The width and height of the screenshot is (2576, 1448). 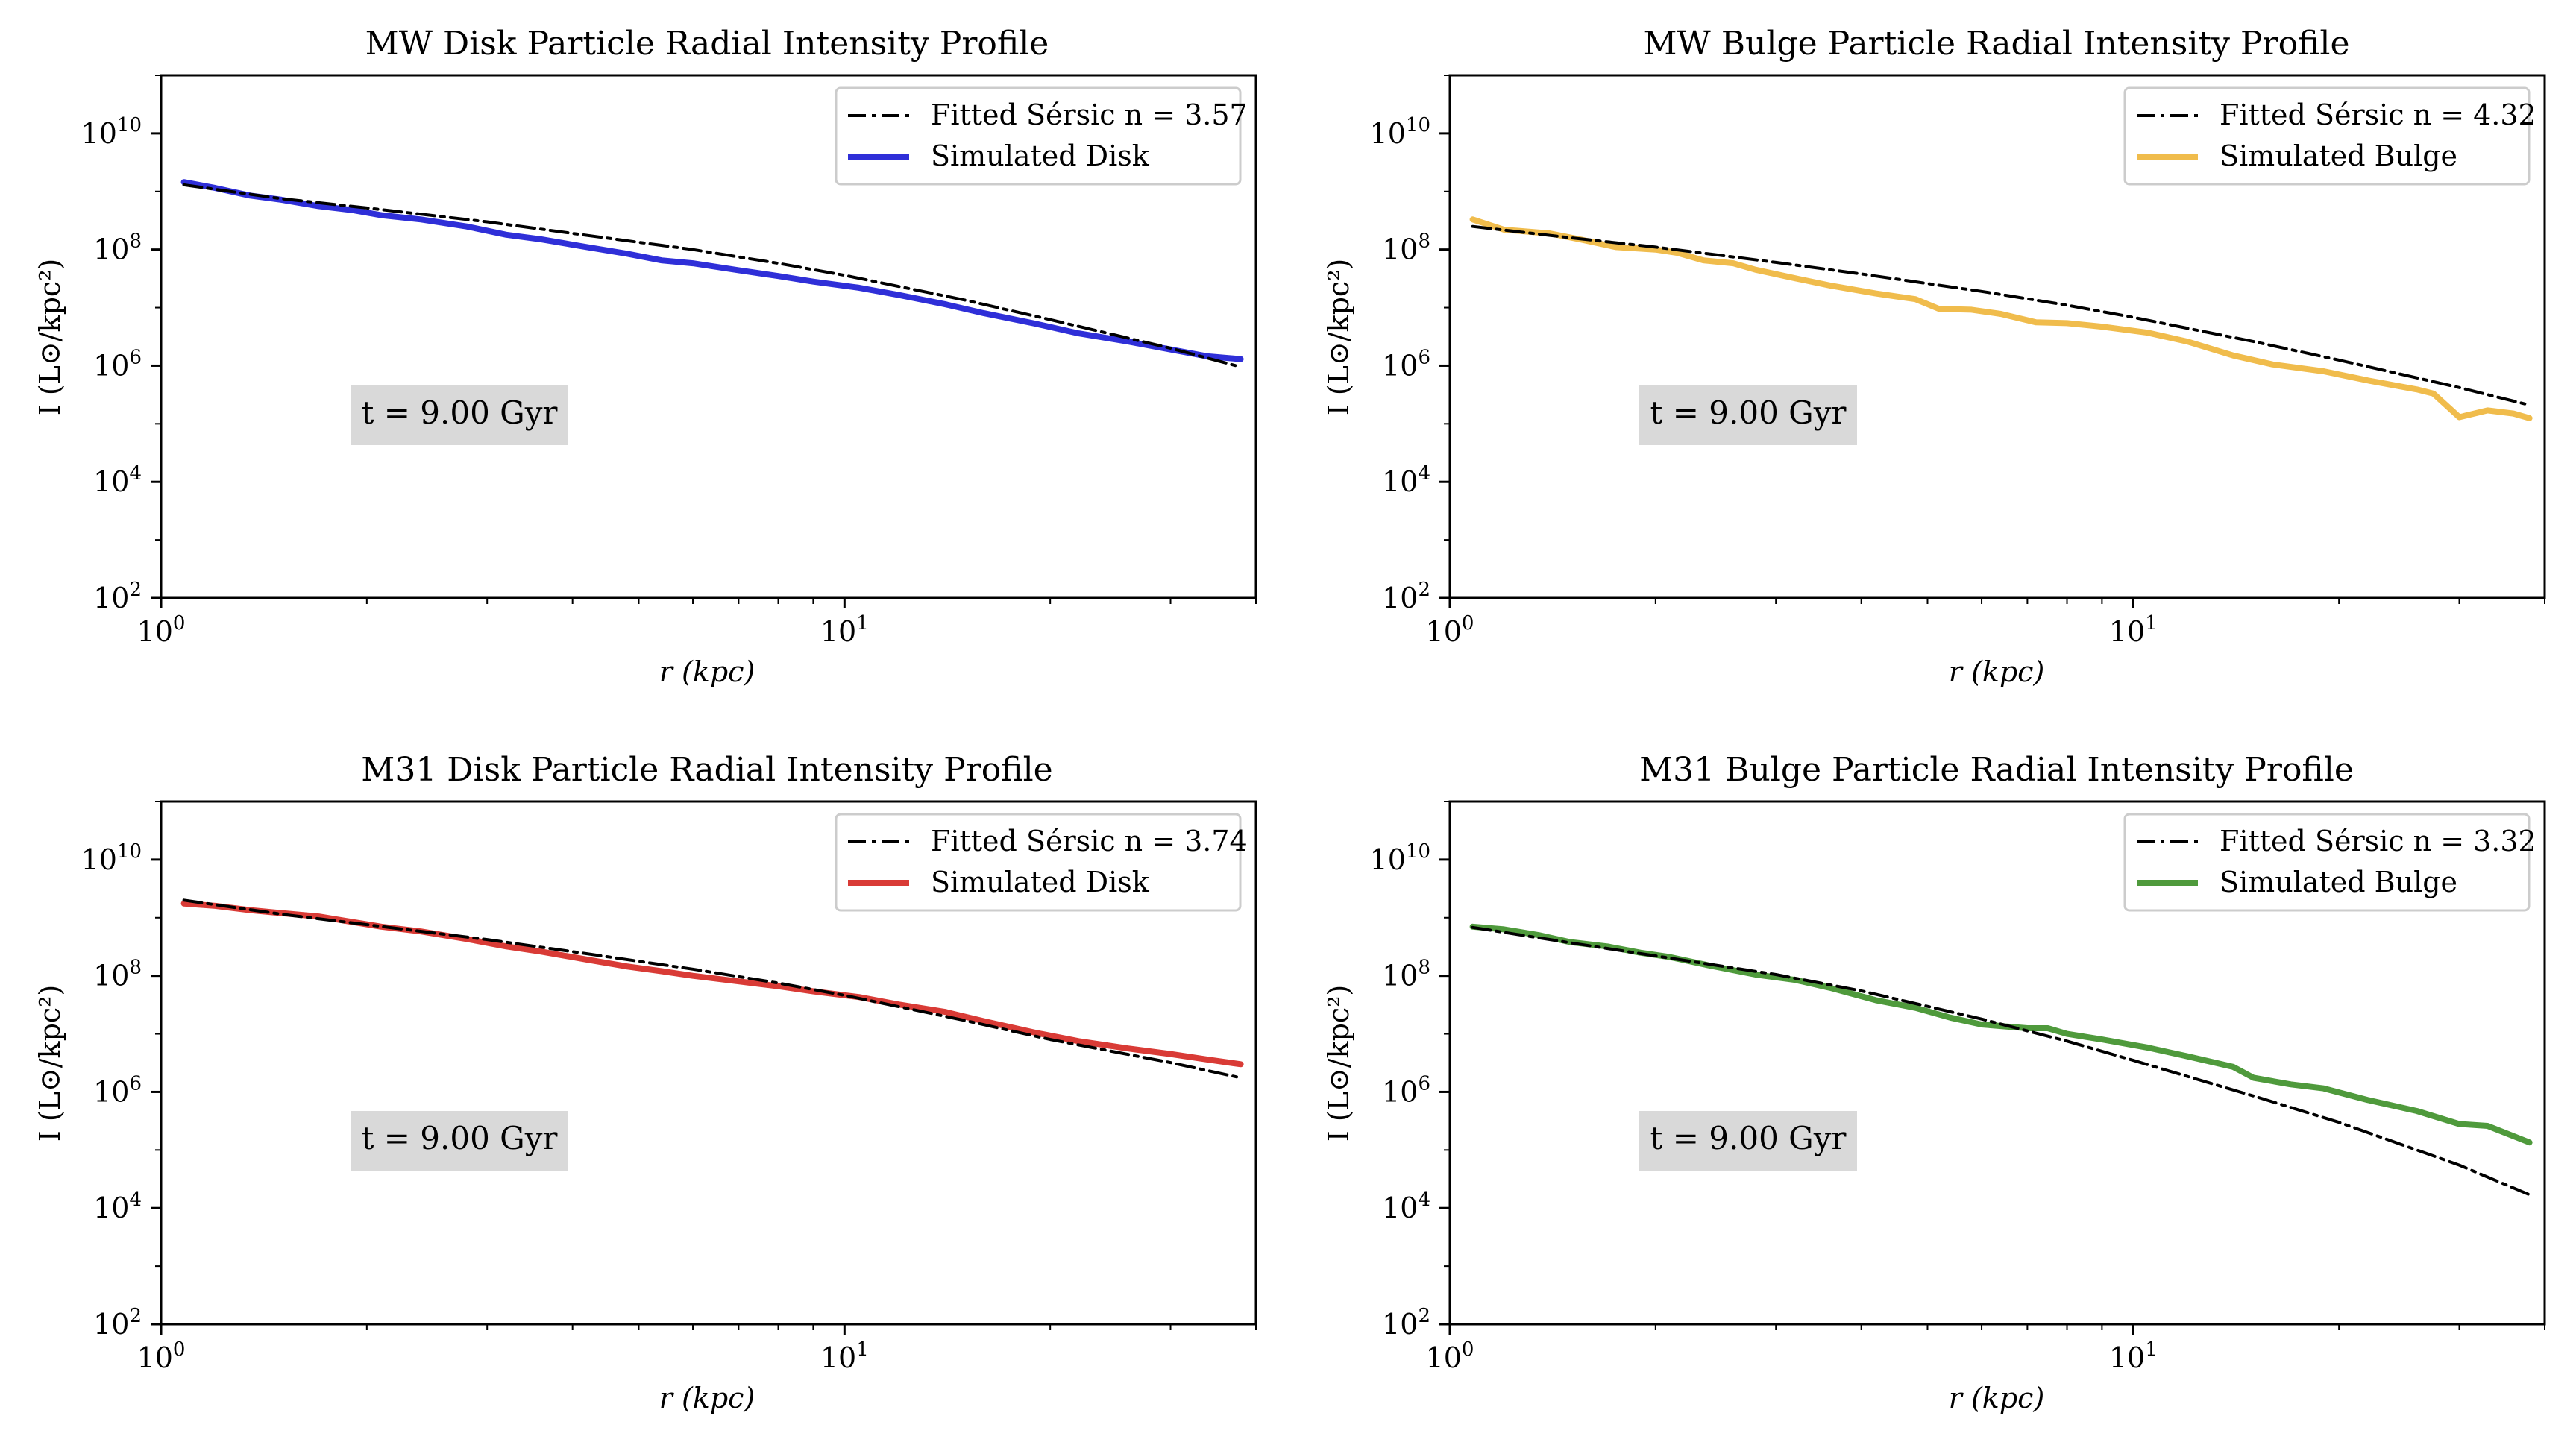 I want to click on legend: Fitted Sérsic n = 3.74 Simulated Disk, so click(x=1042, y=862).